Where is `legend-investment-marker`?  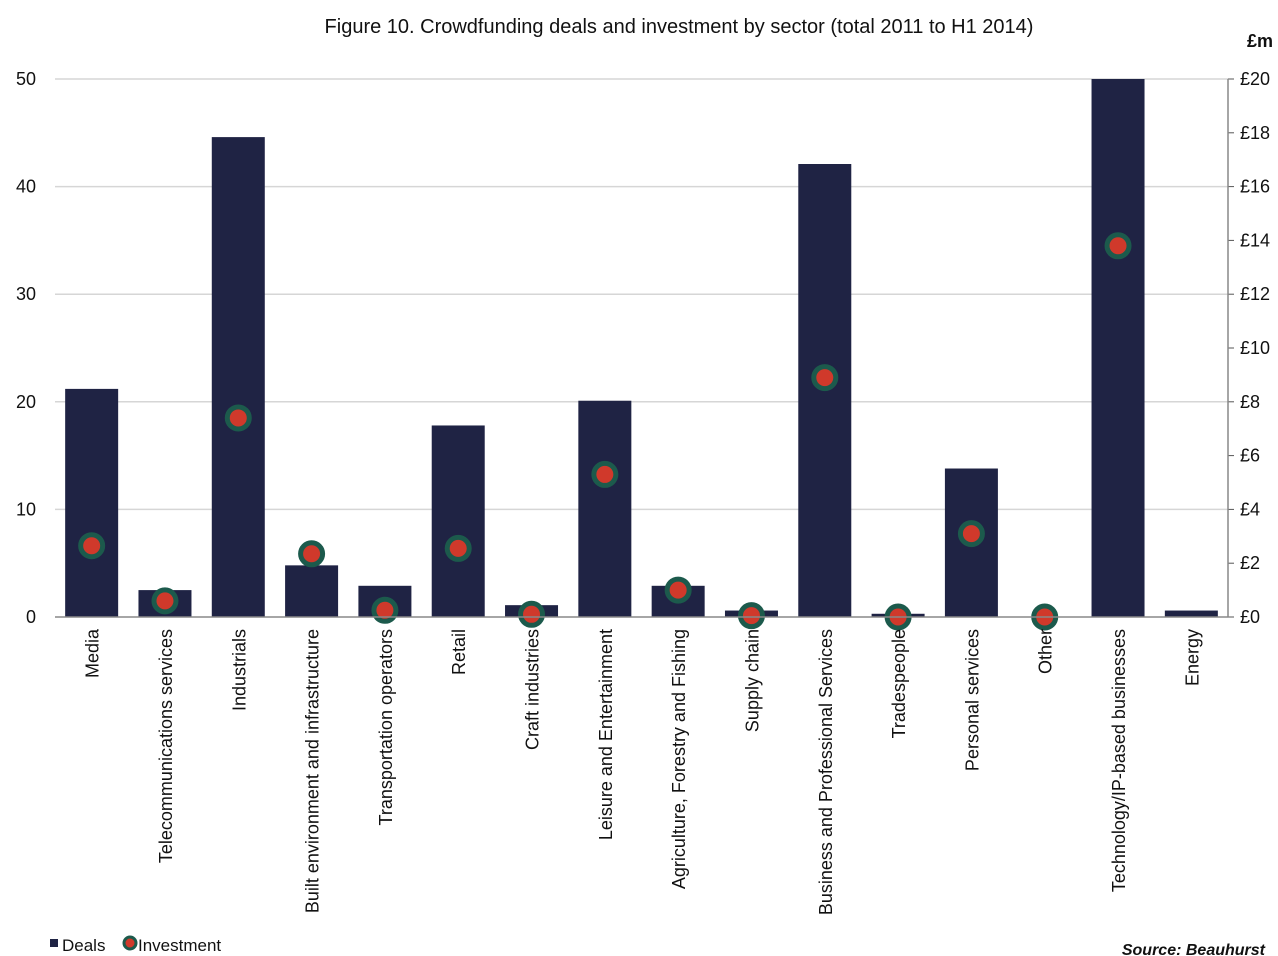
legend-investment-marker is located at coordinates (130, 943).